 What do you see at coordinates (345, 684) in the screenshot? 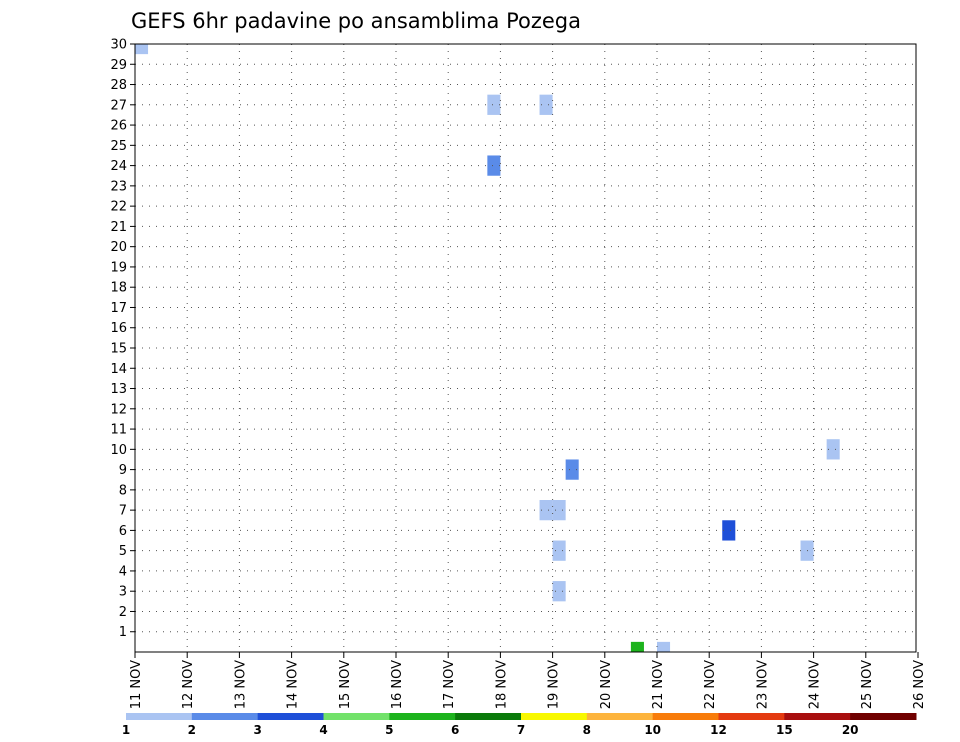
I see `x-tick-label: 15 NOV` at bounding box center [345, 684].